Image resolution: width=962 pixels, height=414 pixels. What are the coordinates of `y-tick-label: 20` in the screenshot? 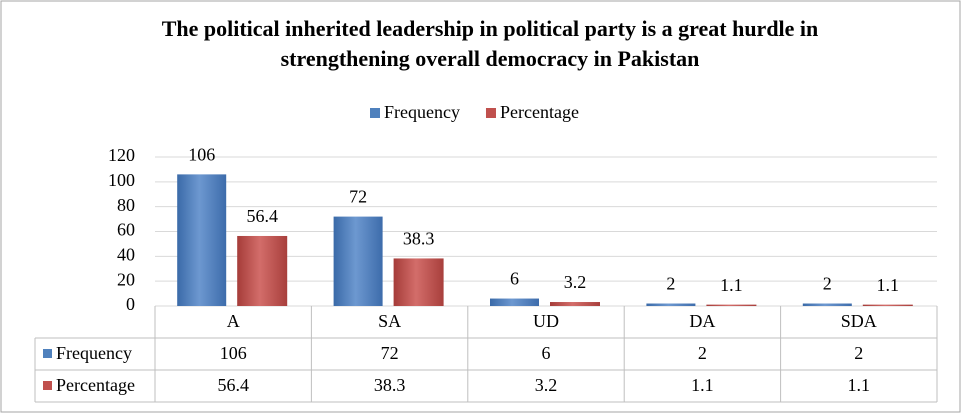 It's located at (126, 279).